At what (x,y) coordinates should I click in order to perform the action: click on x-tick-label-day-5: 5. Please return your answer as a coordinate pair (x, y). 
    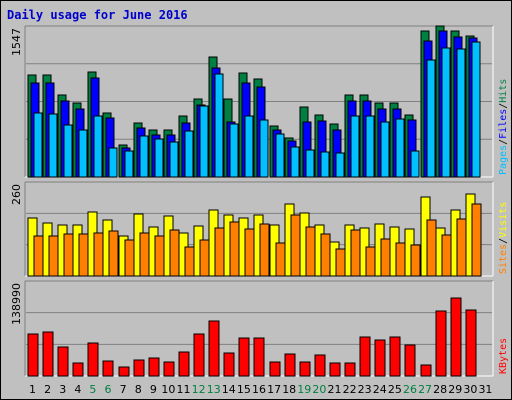
    Looking at the image, I should click on (92, 389).